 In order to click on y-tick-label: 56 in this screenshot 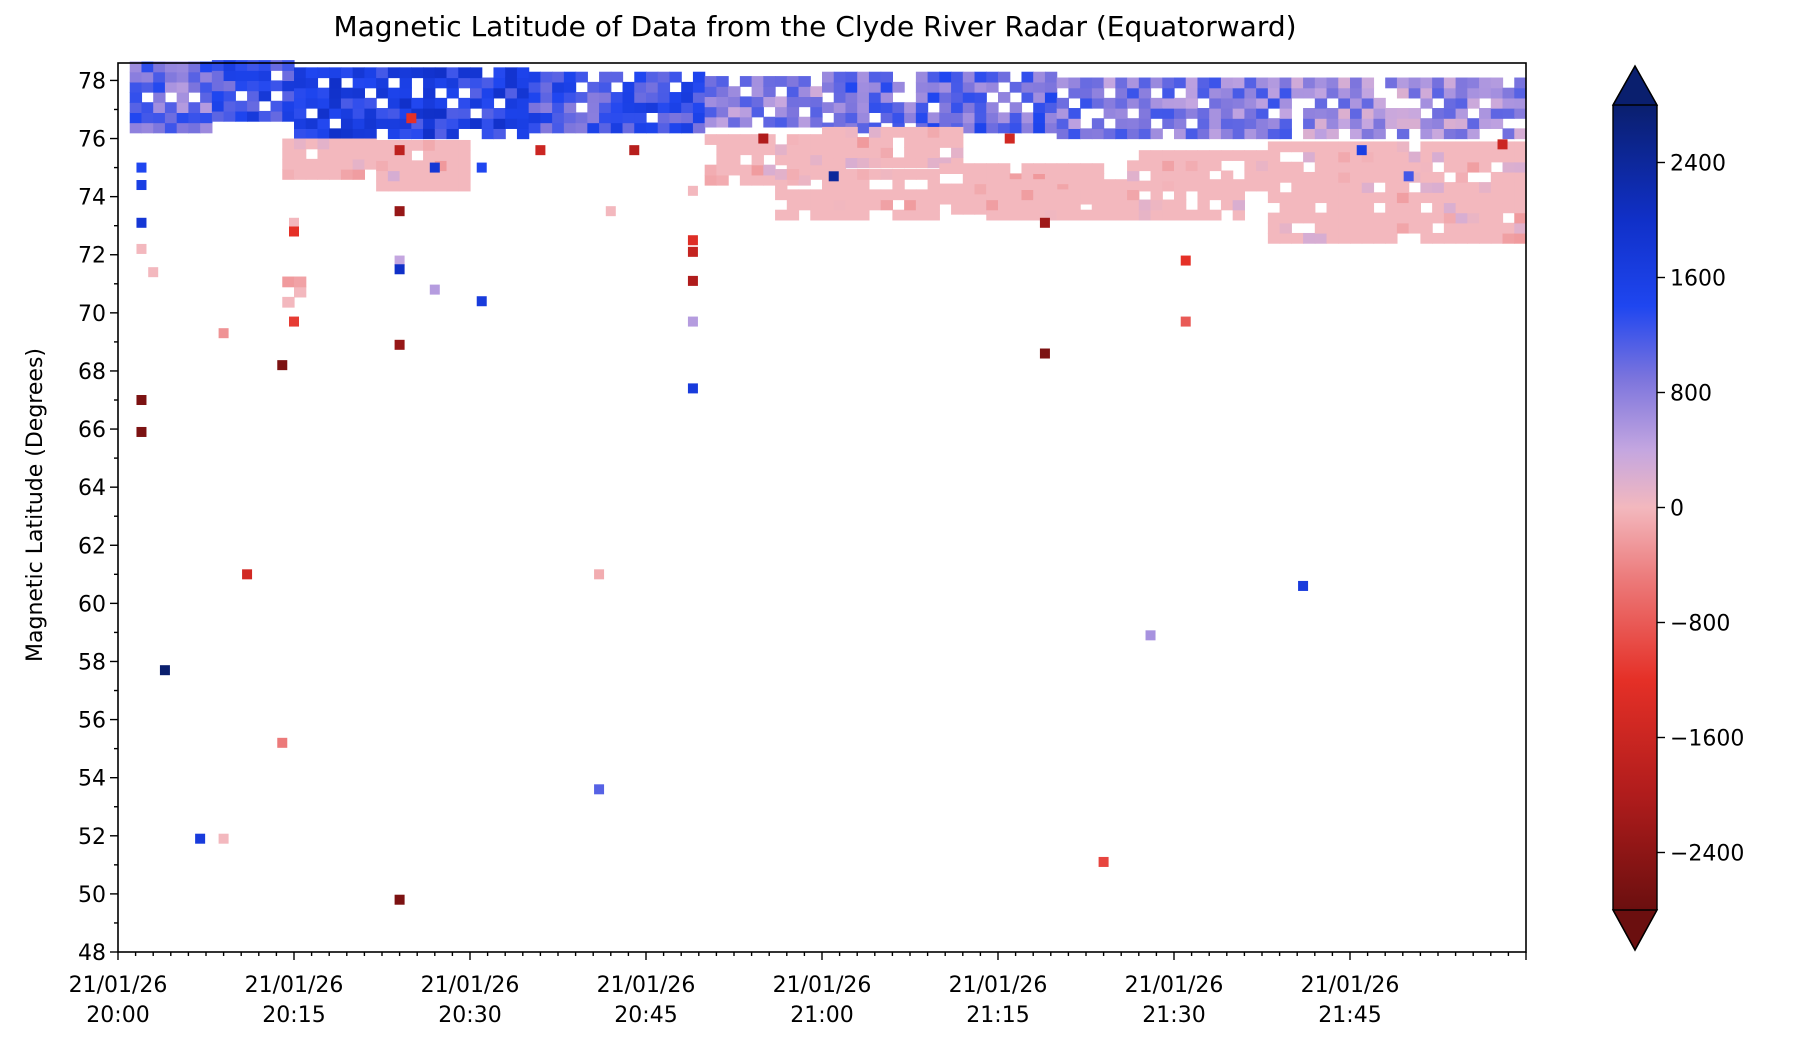, I will do `click(92, 721)`.